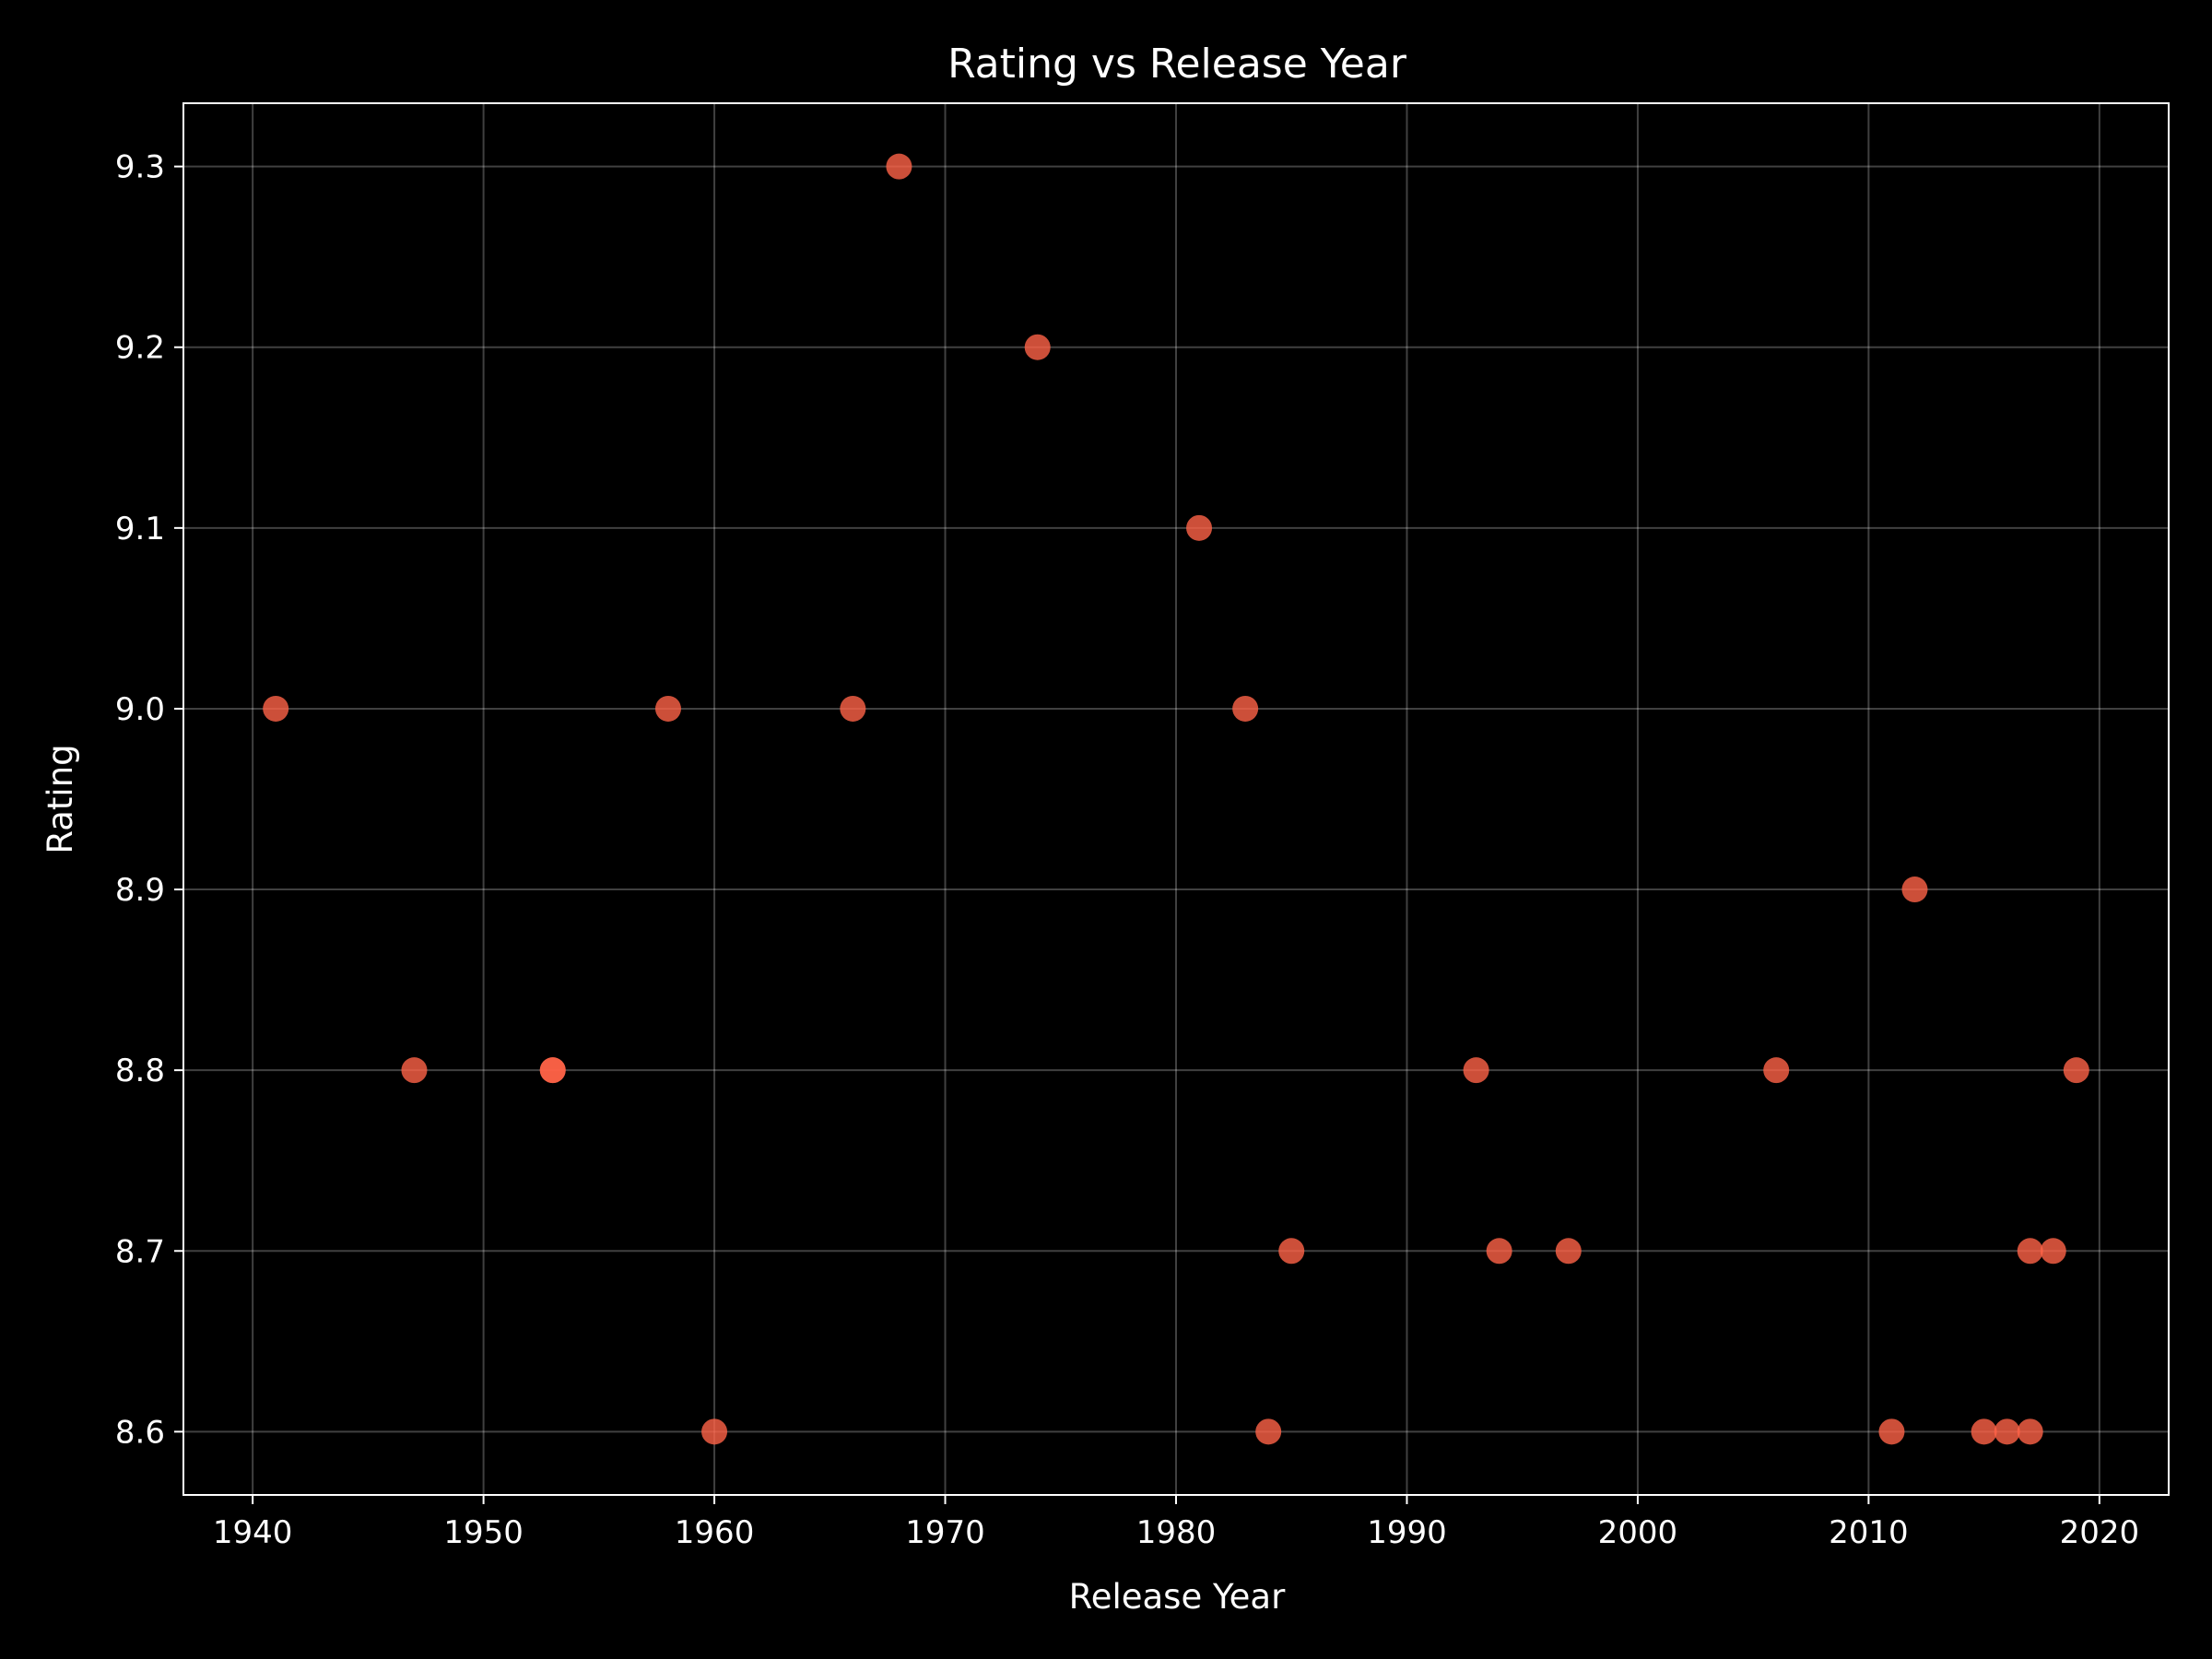  What do you see at coordinates (1407, 1532) in the screenshot?
I see `x-tick-label: 1990` at bounding box center [1407, 1532].